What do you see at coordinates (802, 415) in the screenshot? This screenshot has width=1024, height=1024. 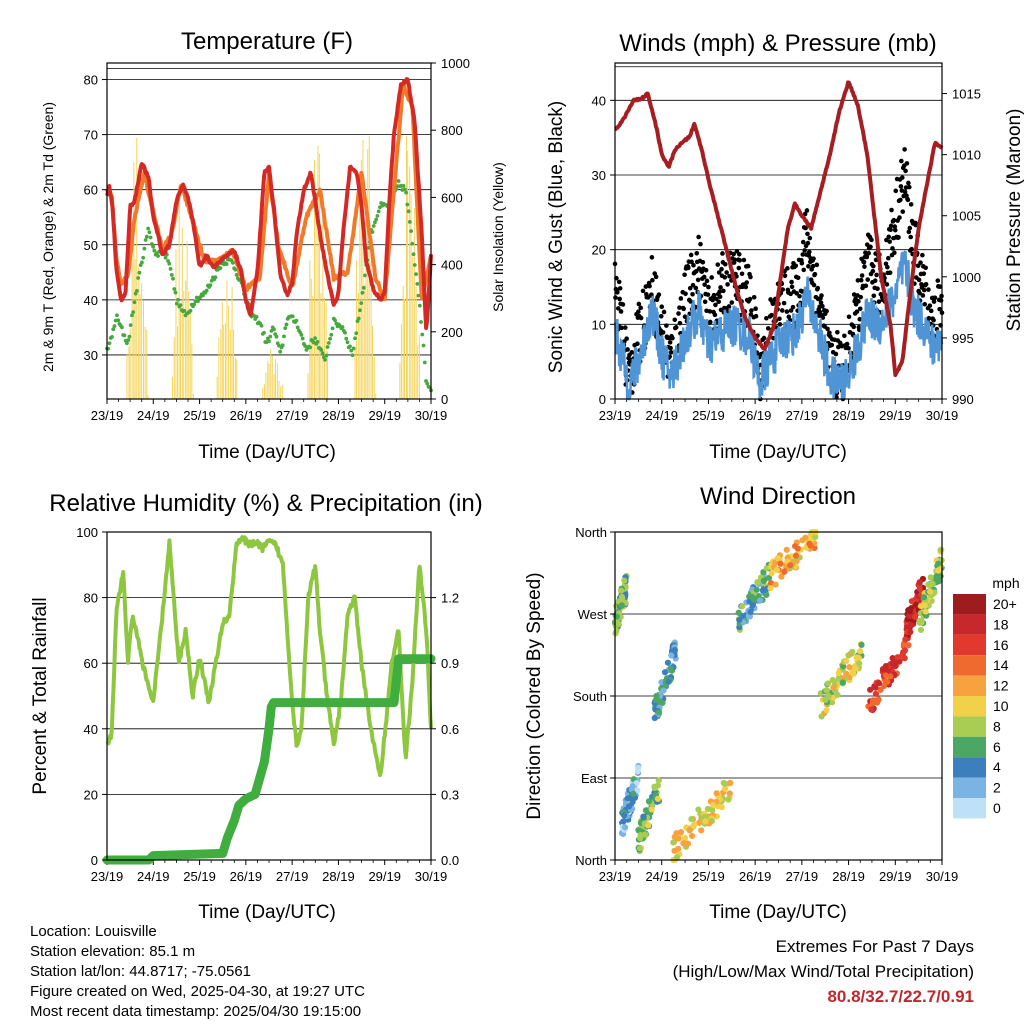 I see `winds-xtick-label: 27/19` at bounding box center [802, 415].